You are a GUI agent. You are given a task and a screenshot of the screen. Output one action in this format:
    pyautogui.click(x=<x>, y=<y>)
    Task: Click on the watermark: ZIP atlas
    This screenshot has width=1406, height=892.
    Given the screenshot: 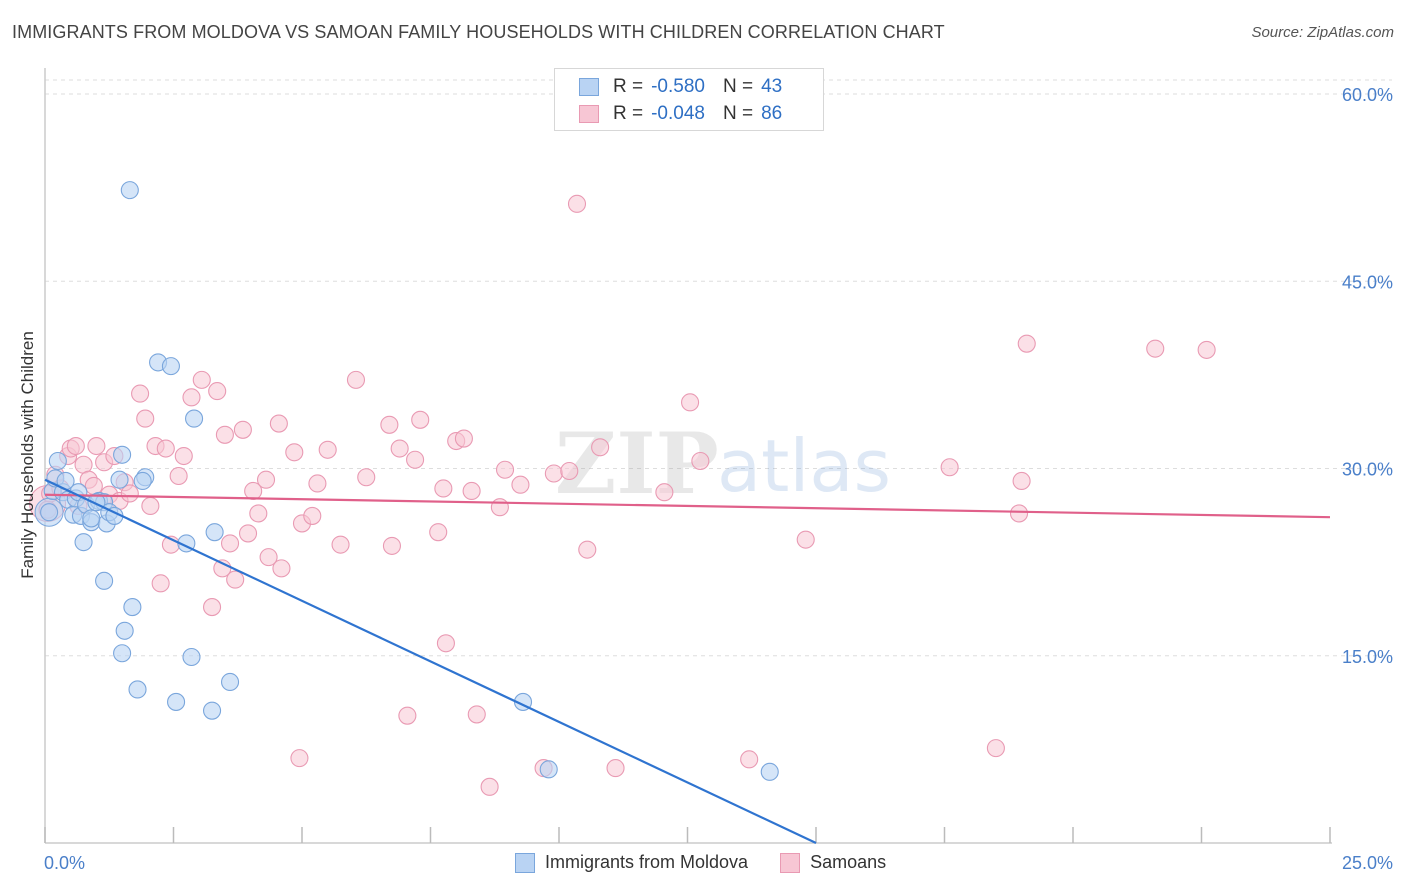 What is the action you would take?
    pyautogui.click(x=723, y=463)
    